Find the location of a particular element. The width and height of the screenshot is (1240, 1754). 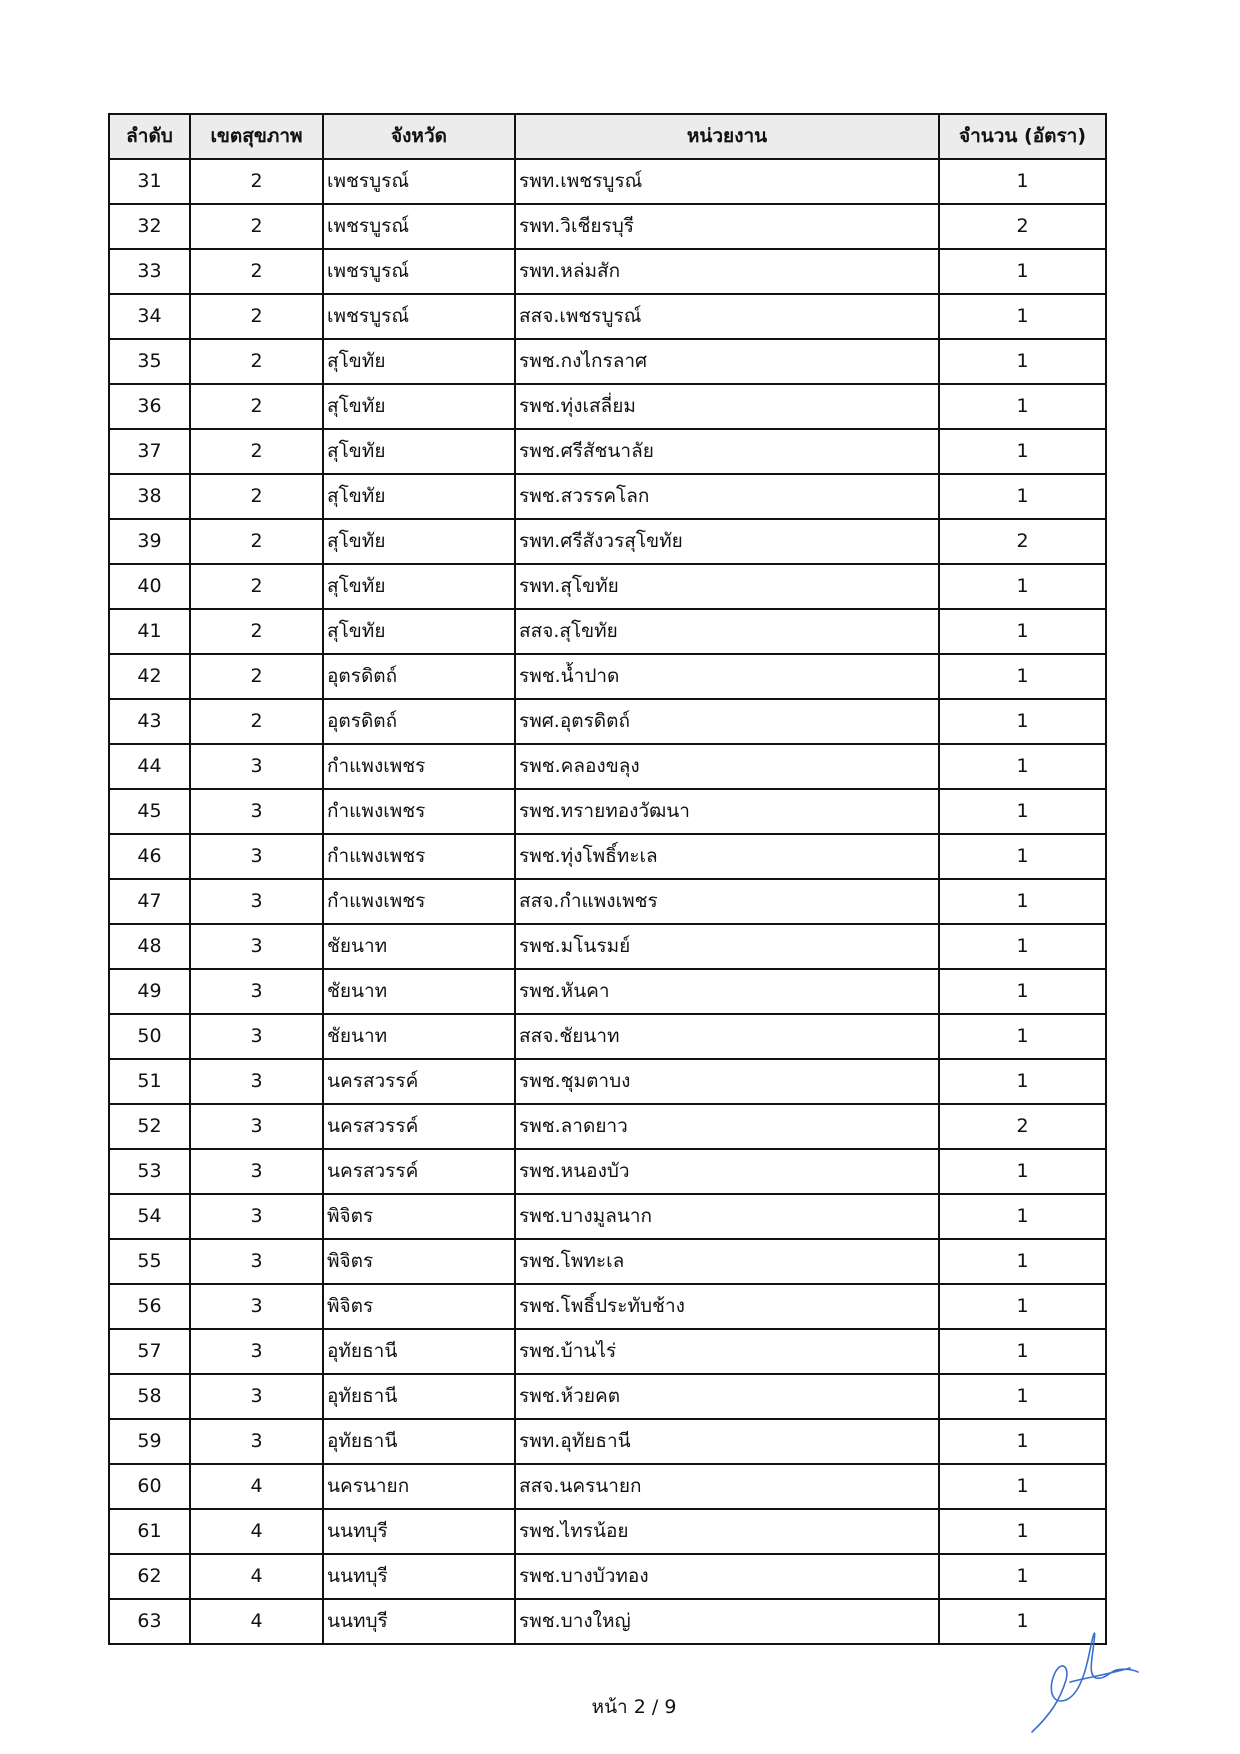

cell-order: 57 is located at coordinates (149, 1351).